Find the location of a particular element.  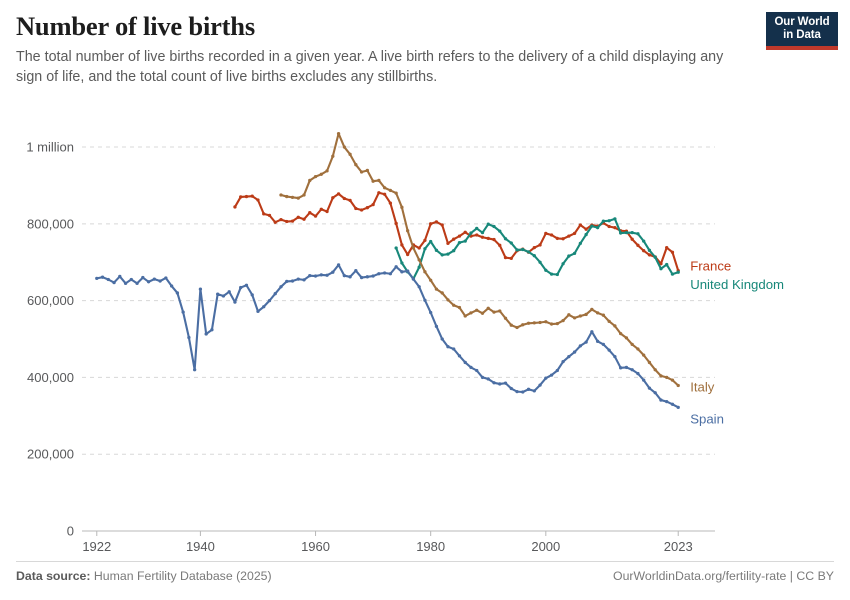

our-world-in-data-logo: Our World in Data is located at coordinates (802, 31).